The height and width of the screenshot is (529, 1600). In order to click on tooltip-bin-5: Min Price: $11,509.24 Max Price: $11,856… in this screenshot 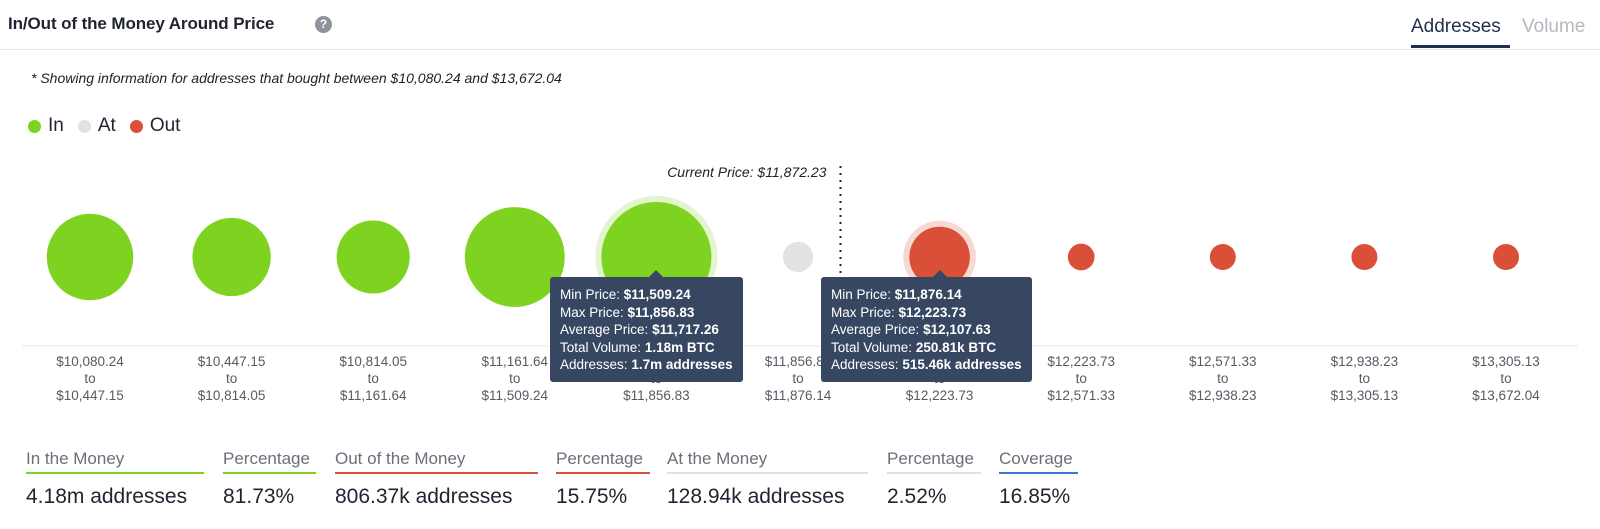, I will do `click(646, 326)`.